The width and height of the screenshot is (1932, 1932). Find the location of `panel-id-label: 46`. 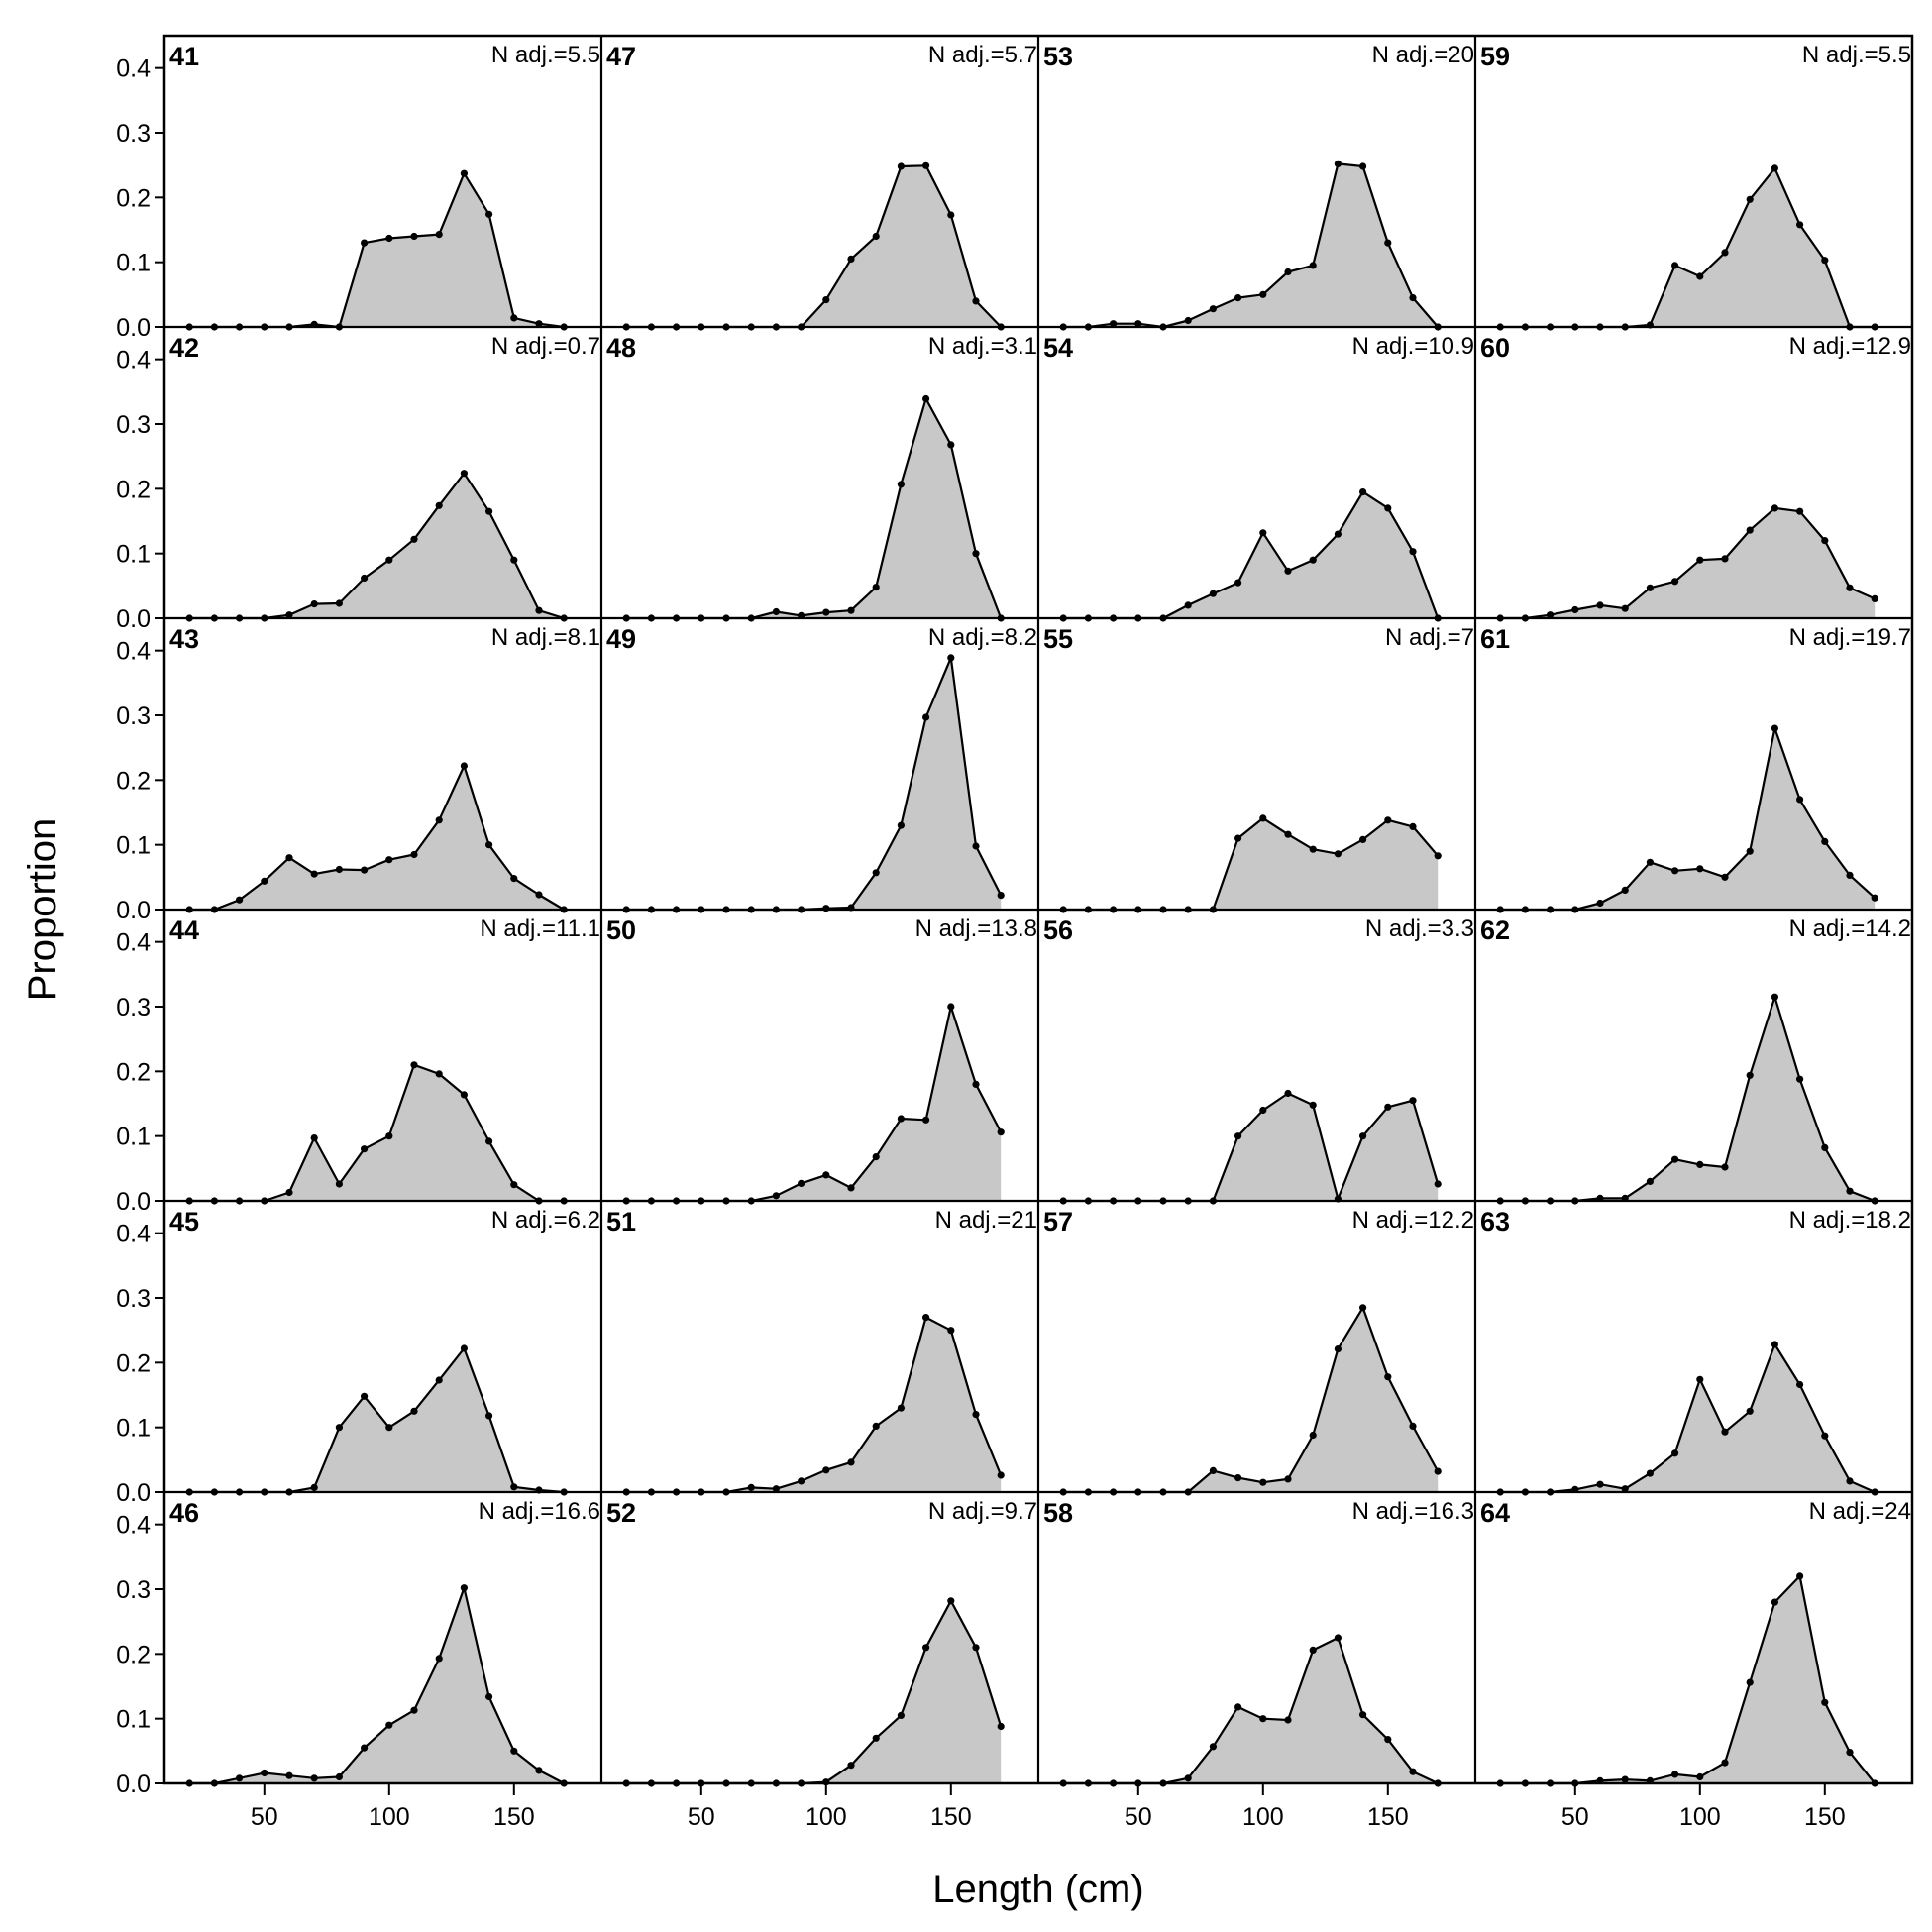

panel-id-label: 46 is located at coordinates (184, 1513).